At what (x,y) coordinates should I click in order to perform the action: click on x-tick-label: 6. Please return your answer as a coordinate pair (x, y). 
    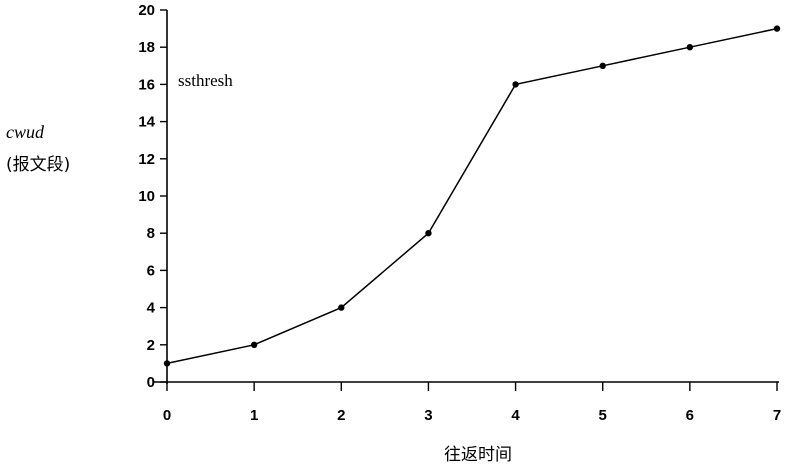
    Looking at the image, I should click on (690, 415).